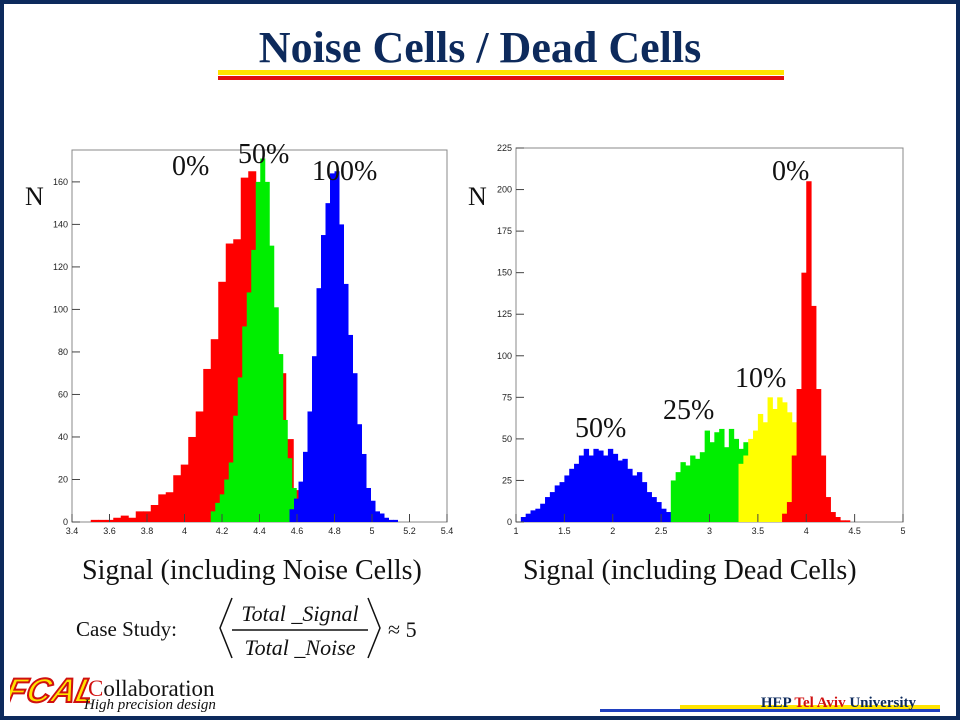  I want to click on x-tick-label: 5, so click(902, 531).